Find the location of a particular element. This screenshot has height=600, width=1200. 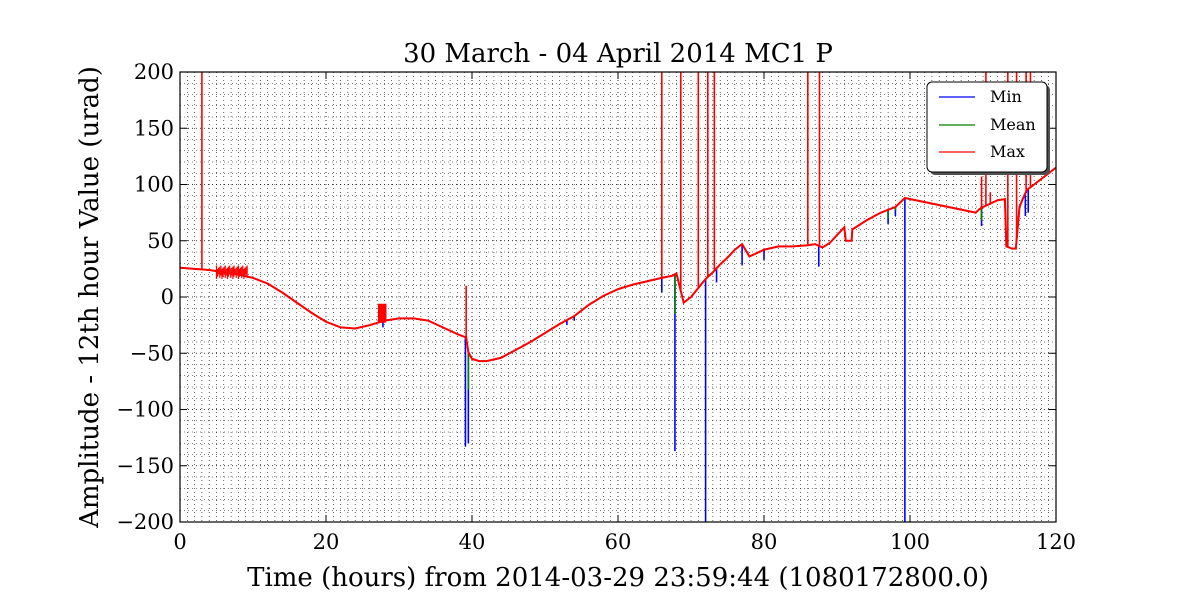

x-tick-label: 40 is located at coordinates (472, 542).